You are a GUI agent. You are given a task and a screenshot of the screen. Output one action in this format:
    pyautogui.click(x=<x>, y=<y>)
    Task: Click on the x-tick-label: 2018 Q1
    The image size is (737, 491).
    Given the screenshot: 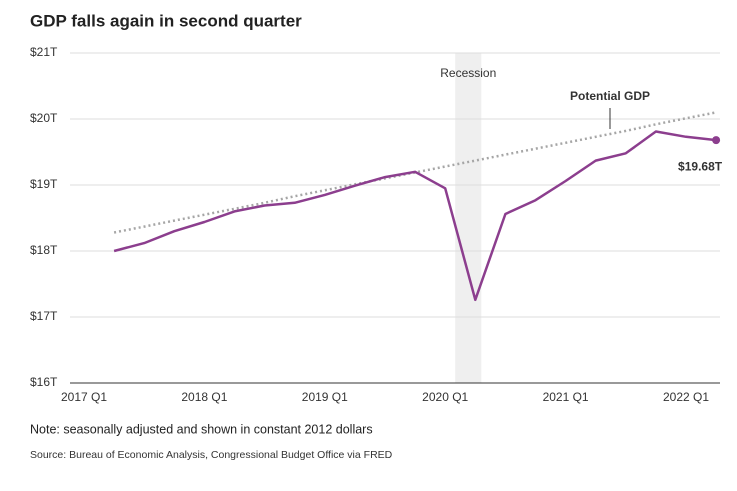 What is the action you would take?
    pyautogui.click(x=204, y=397)
    